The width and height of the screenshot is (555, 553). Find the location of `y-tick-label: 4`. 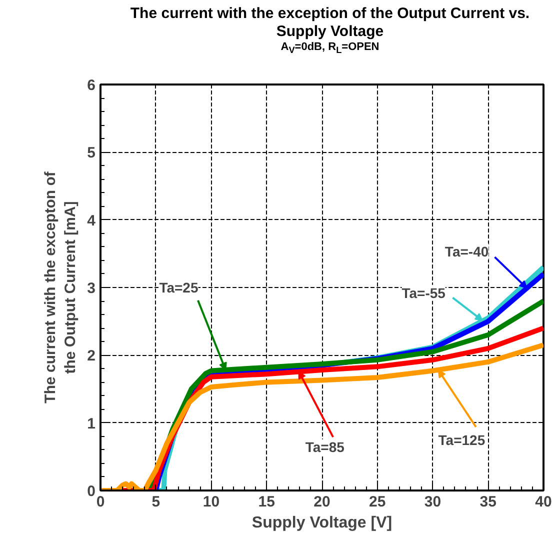

y-tick-label: 4 is located at coordinates (91, 221).